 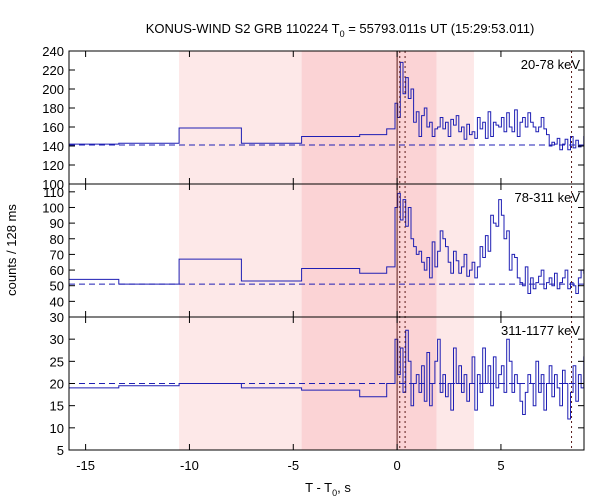 I want to click on y-tick-label: 60, so click(x=57, y=270).